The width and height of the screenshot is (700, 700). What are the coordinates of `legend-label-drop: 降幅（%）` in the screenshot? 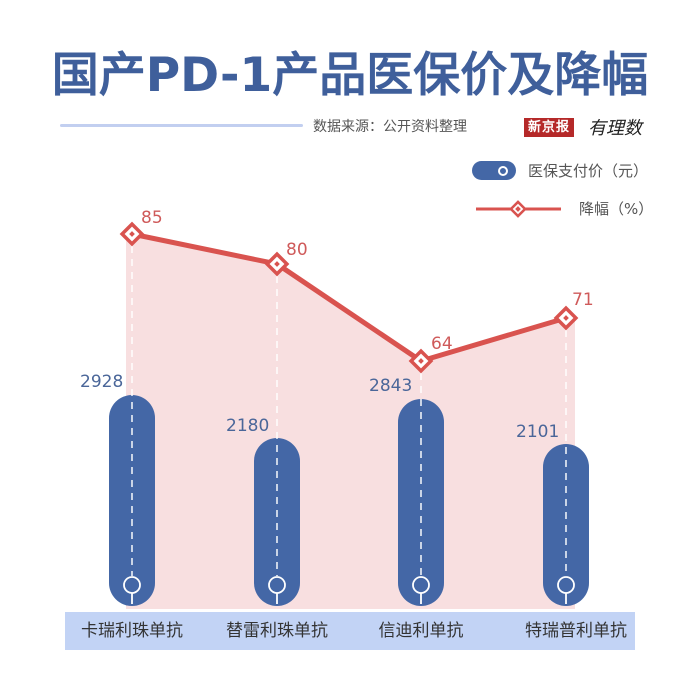 It's located at (616, 209).